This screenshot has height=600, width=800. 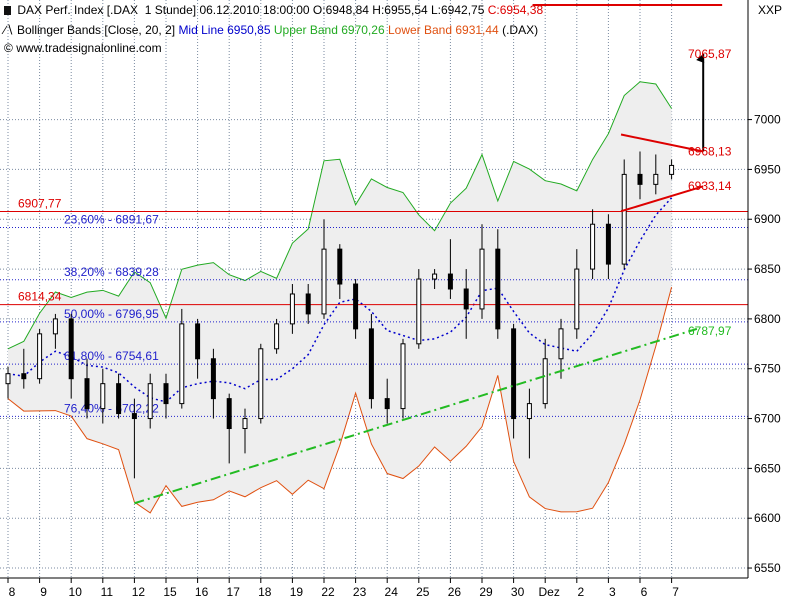 What do you see at coordinates (515, 10) in the screenshot?
I see `bar-close: C:6954,38` at bounding box center [515, 10].